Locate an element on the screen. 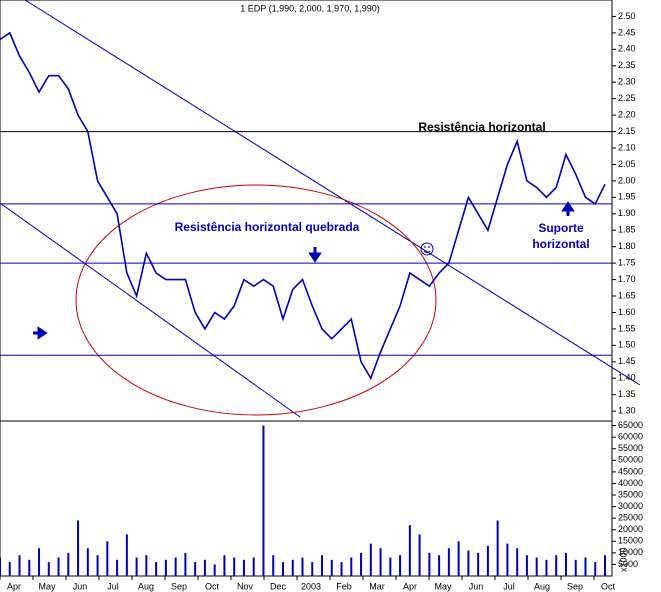 This screenshot has width=661, height=592. y-tick-label: 2.50 is located at coordinates (627, 16).